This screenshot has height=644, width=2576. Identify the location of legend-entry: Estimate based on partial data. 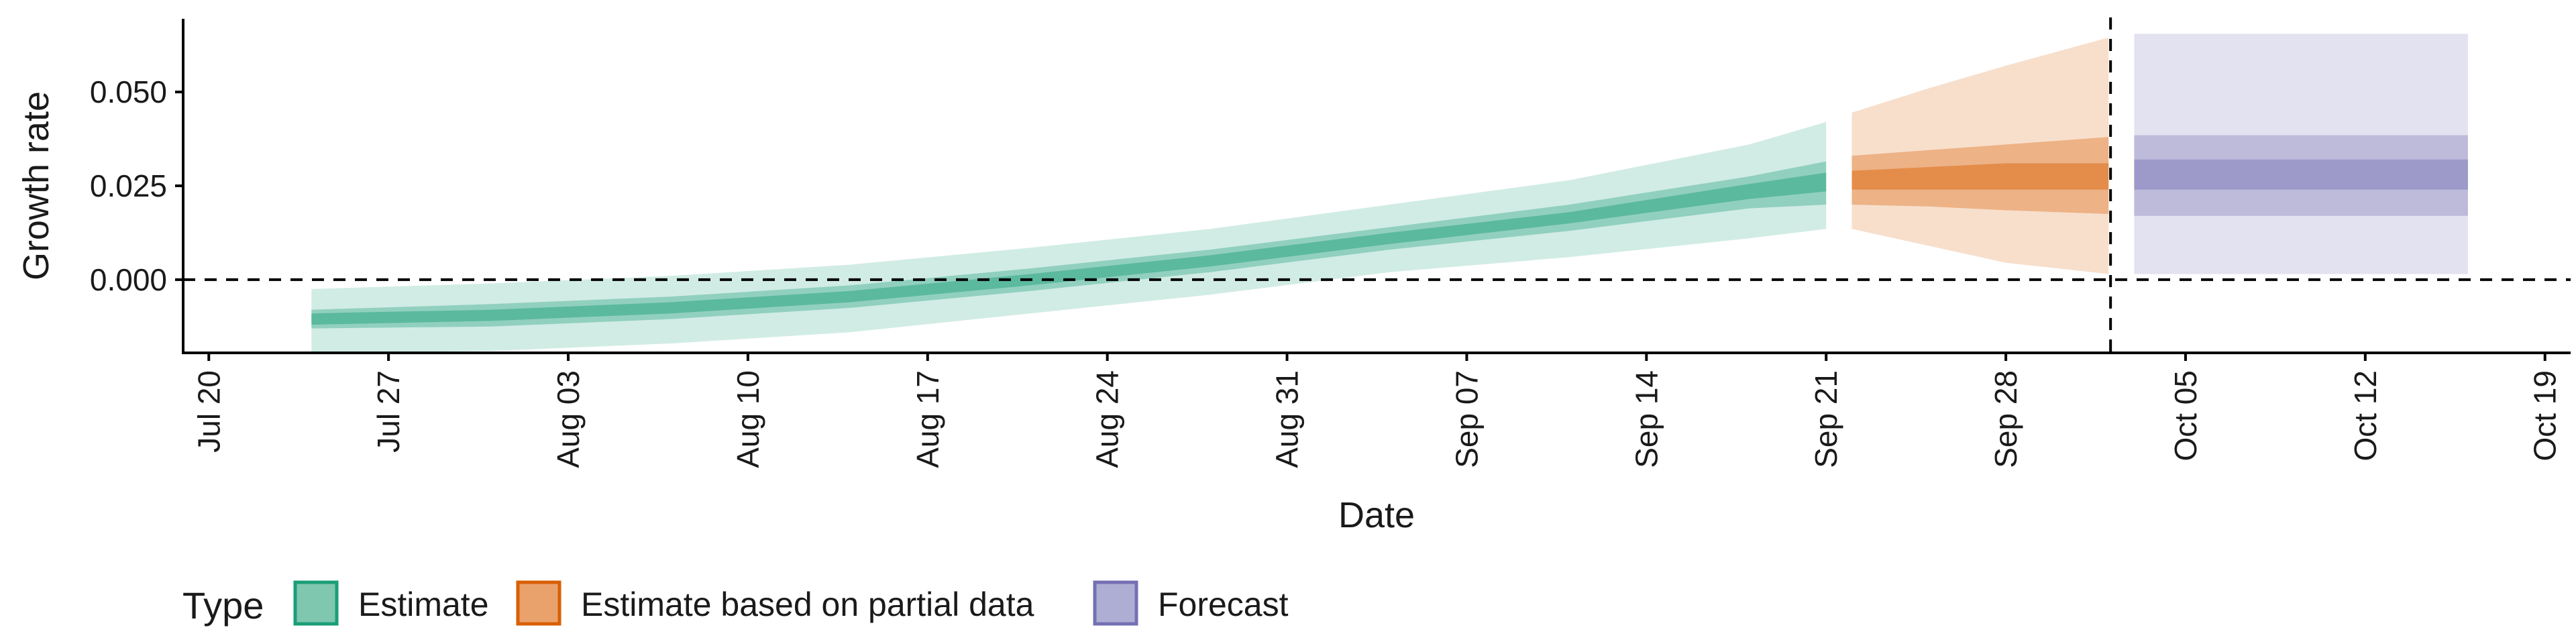
(775, 603).